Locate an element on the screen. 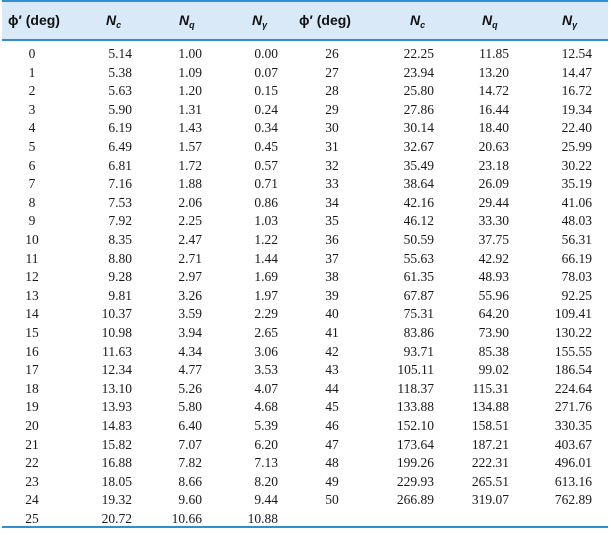 This screenshot has height=535, width=611. left-nq-cell: 4.77 is located at coordinates (190, 370).